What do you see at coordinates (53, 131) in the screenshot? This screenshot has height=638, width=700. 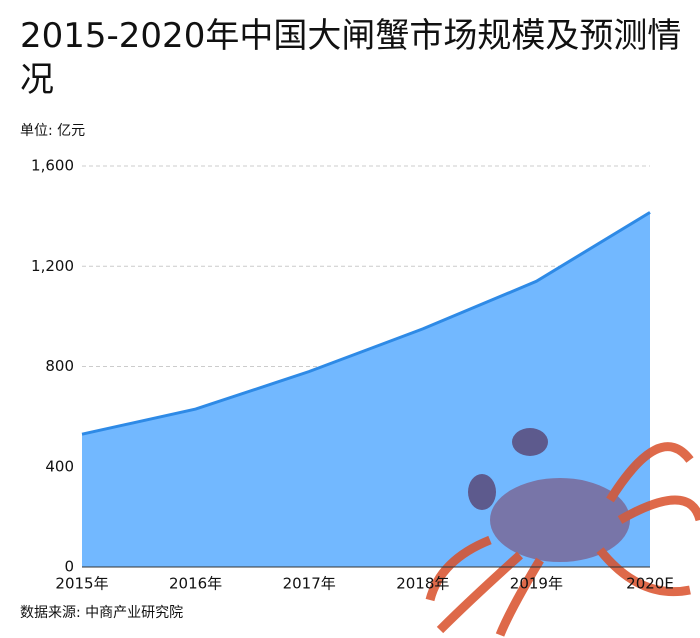 I see `chart-subtitle: 单位: 亿元` at bounding box center [53, 131].